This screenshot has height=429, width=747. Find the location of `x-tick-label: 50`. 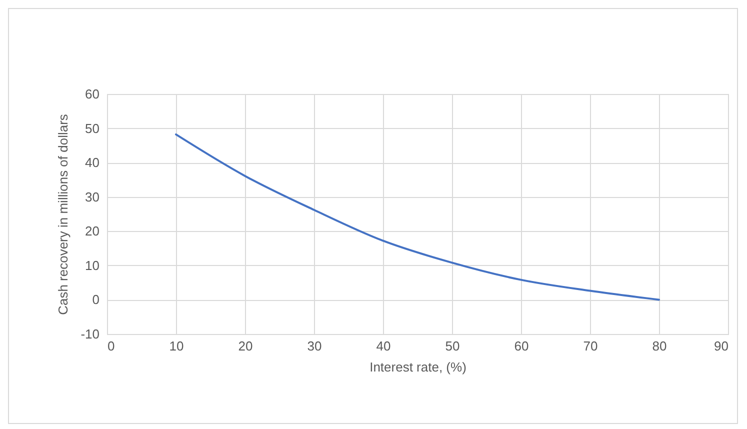

x-tick-label: 50 is located at coordinates (452, 346).